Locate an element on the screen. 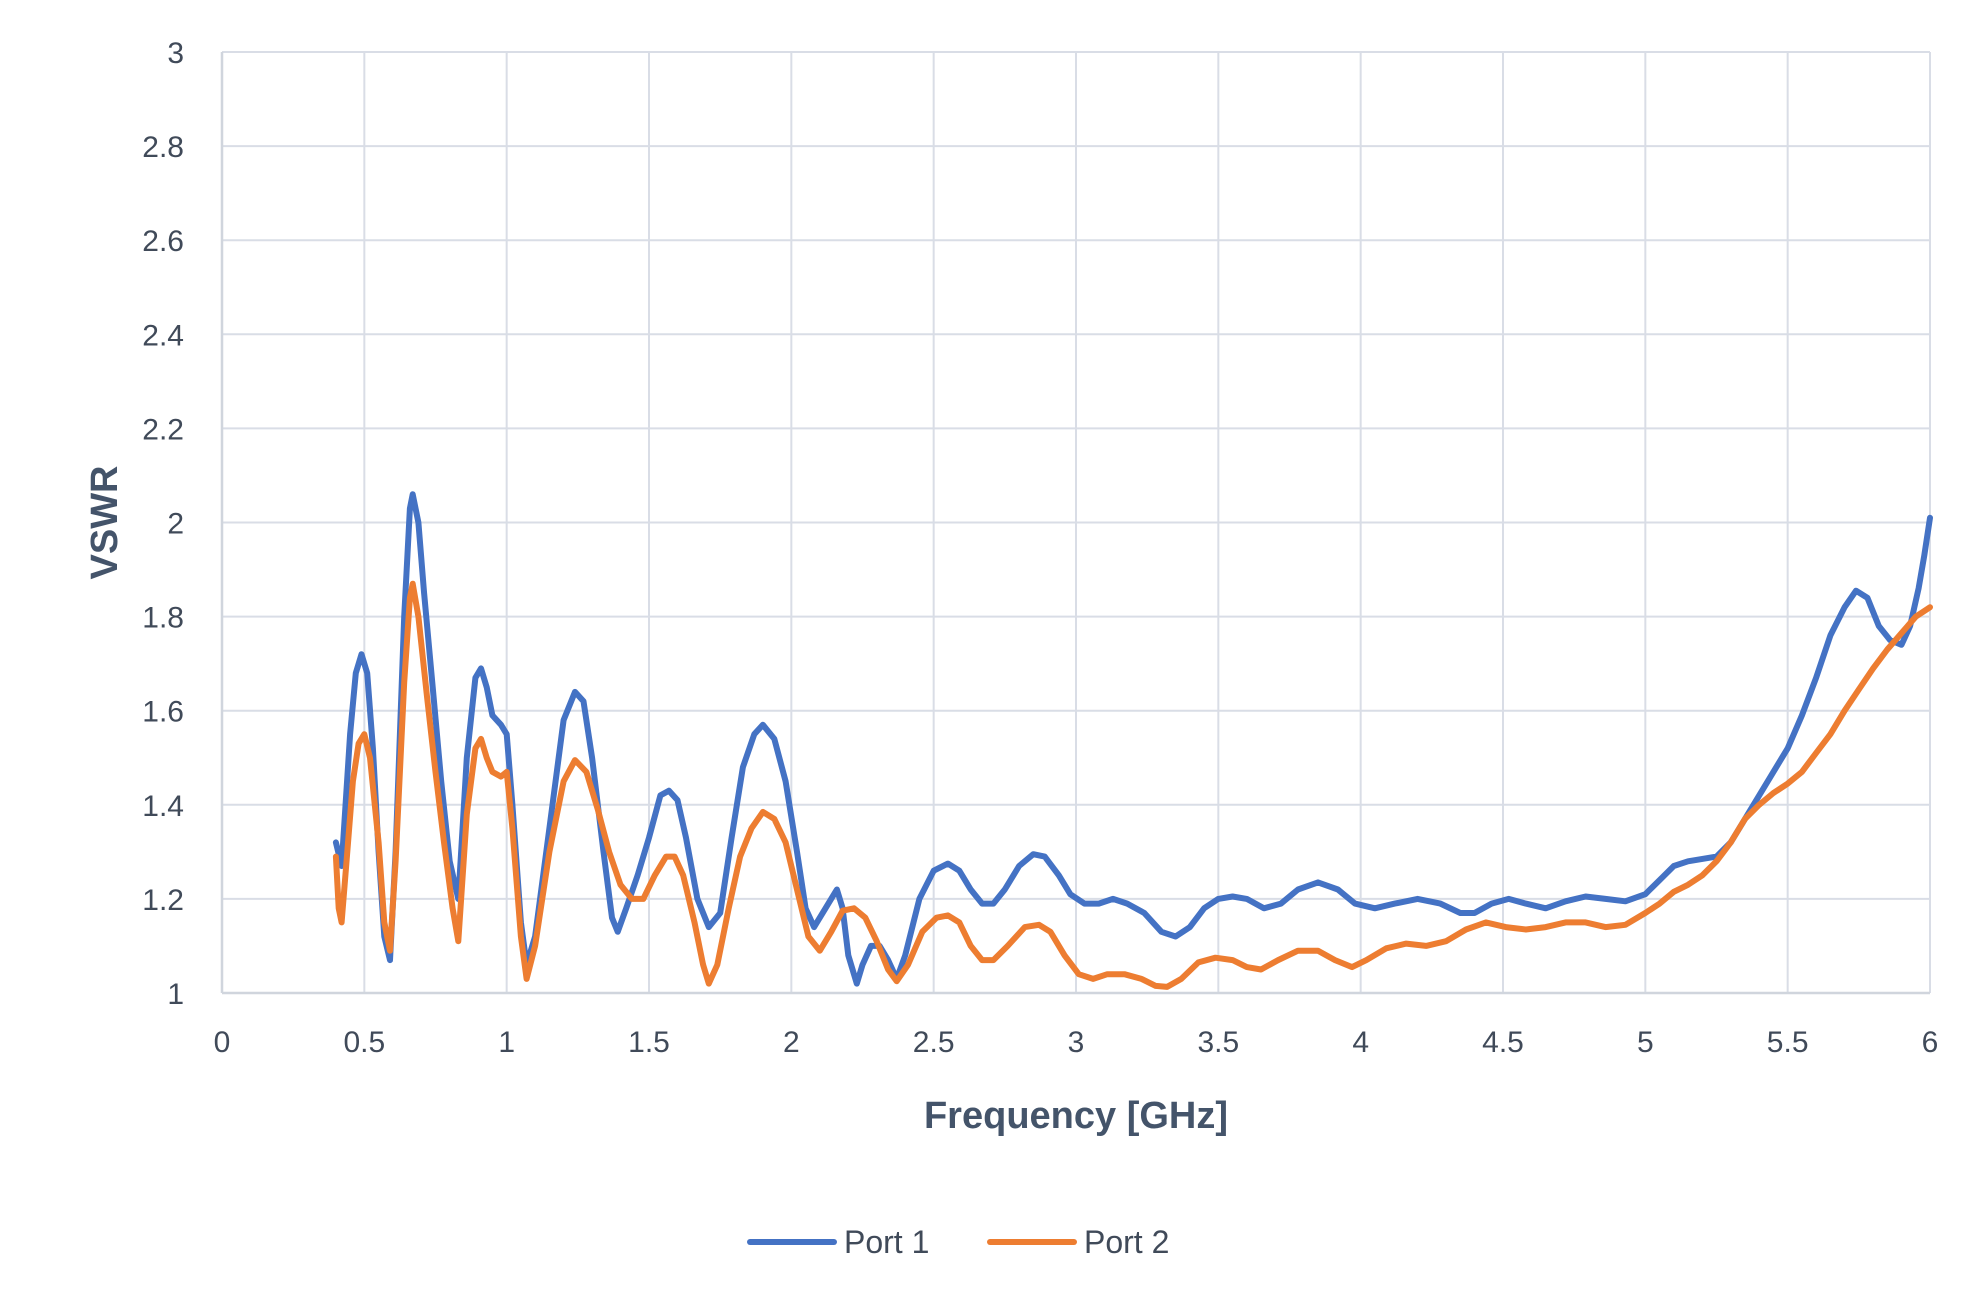 The image size is (1980, 1301). x-tick-label: 4.5 is located at coordinates (1503, 1042).